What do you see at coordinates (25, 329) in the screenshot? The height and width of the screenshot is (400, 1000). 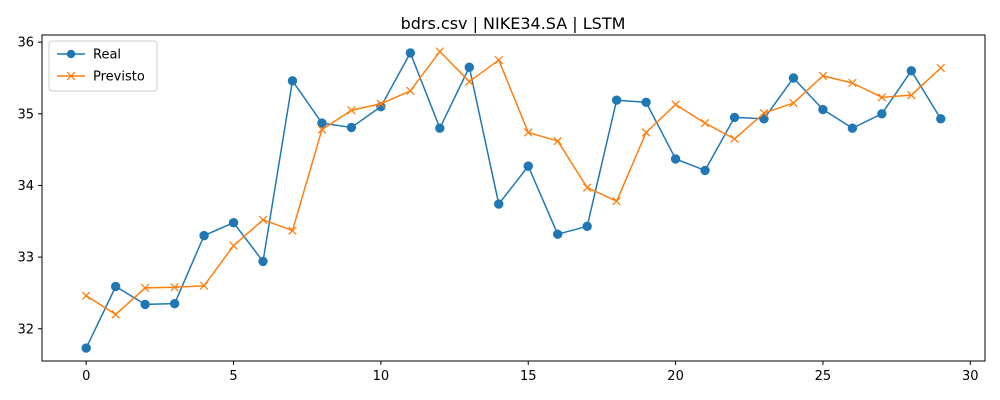 I see `y-tick-label: 32` at bounding box center [25, 329].